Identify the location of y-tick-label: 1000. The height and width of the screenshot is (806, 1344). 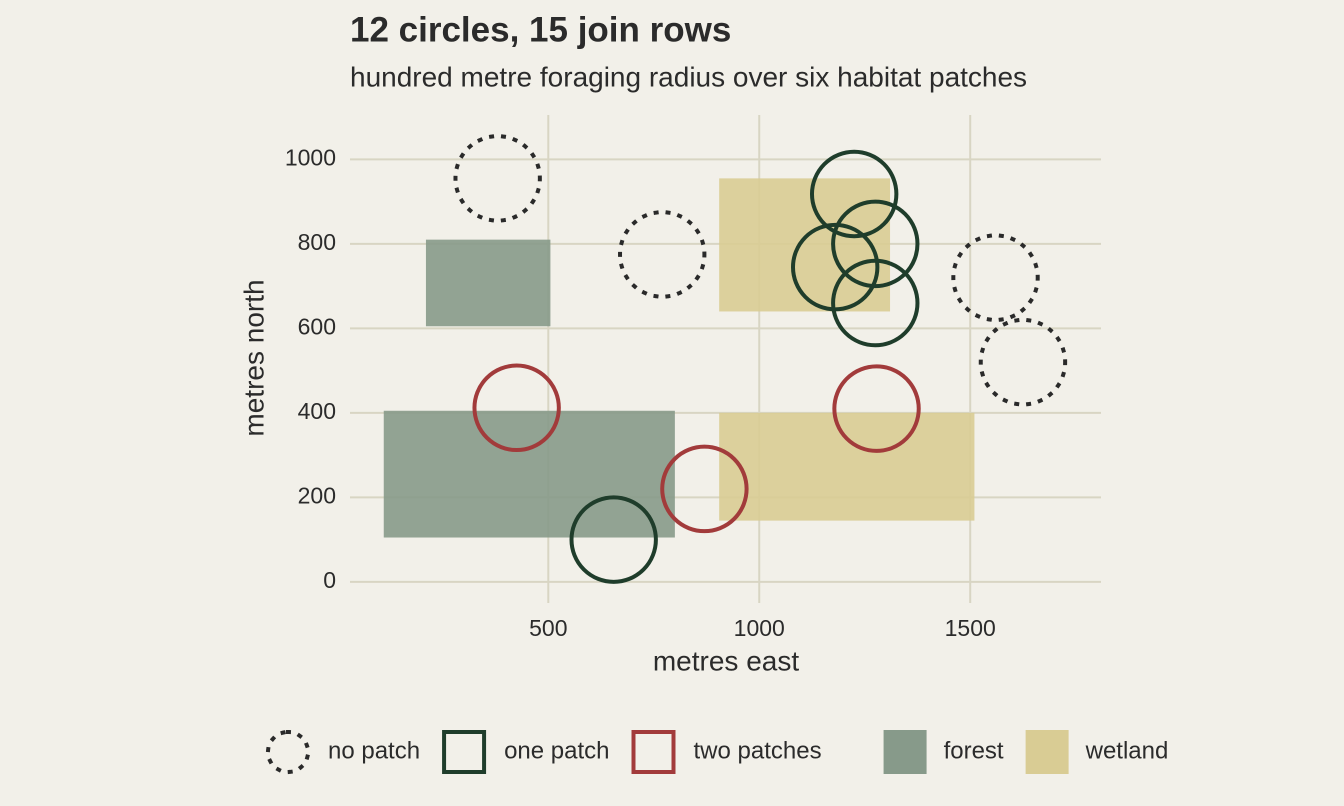
(310, 157).